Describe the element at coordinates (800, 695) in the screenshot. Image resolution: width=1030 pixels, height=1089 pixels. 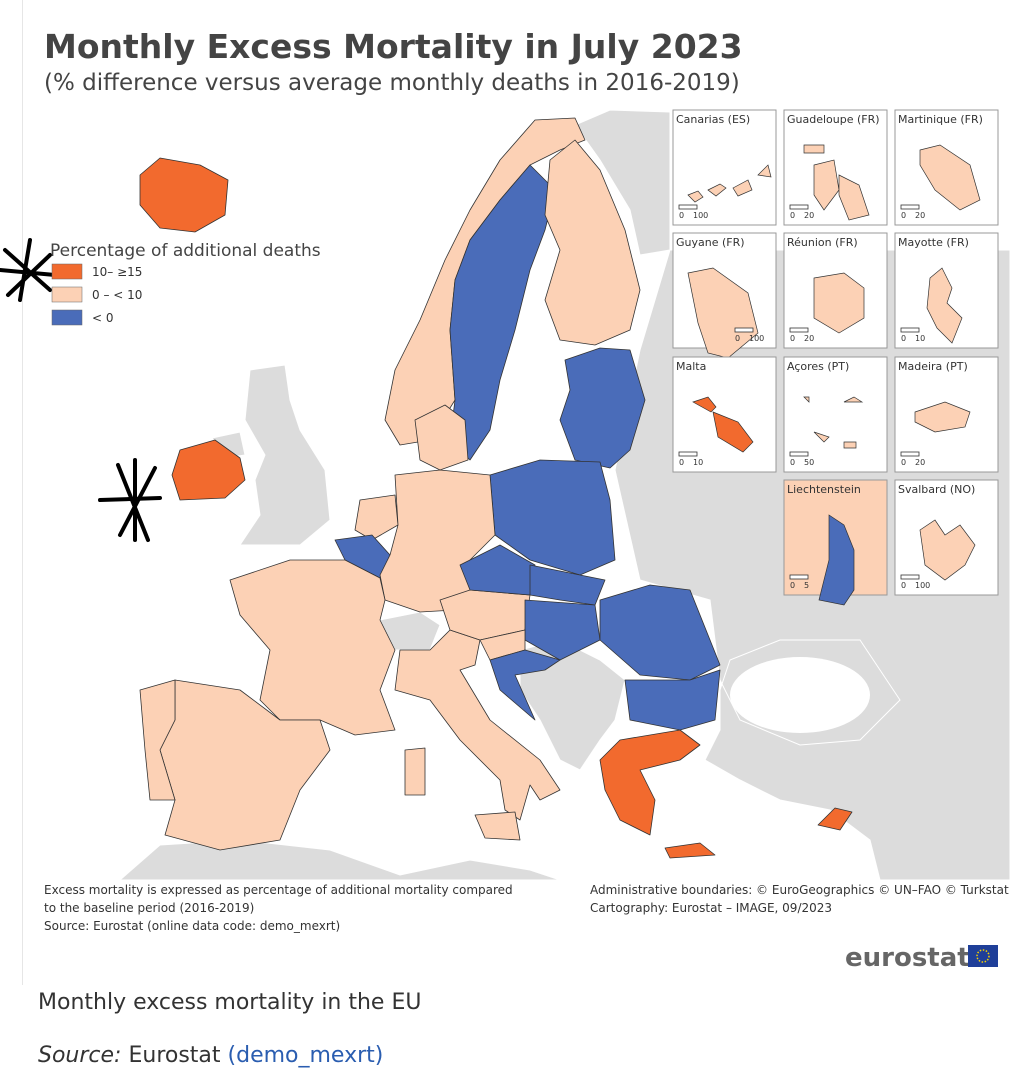
I see `black-sea` at that location.